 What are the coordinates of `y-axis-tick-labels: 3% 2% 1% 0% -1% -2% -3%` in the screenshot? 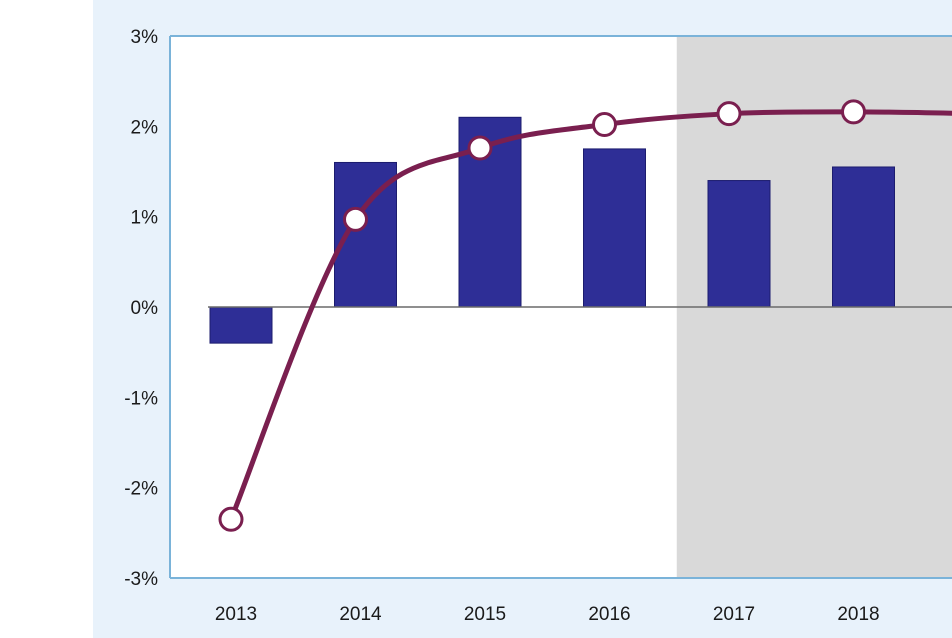 It's located at (141, 308).